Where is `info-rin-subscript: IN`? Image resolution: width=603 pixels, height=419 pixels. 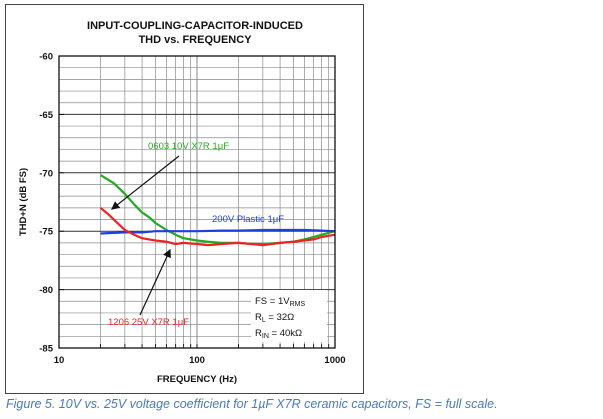
info-rin-subscript: IN is located at coordinates (265, 336).